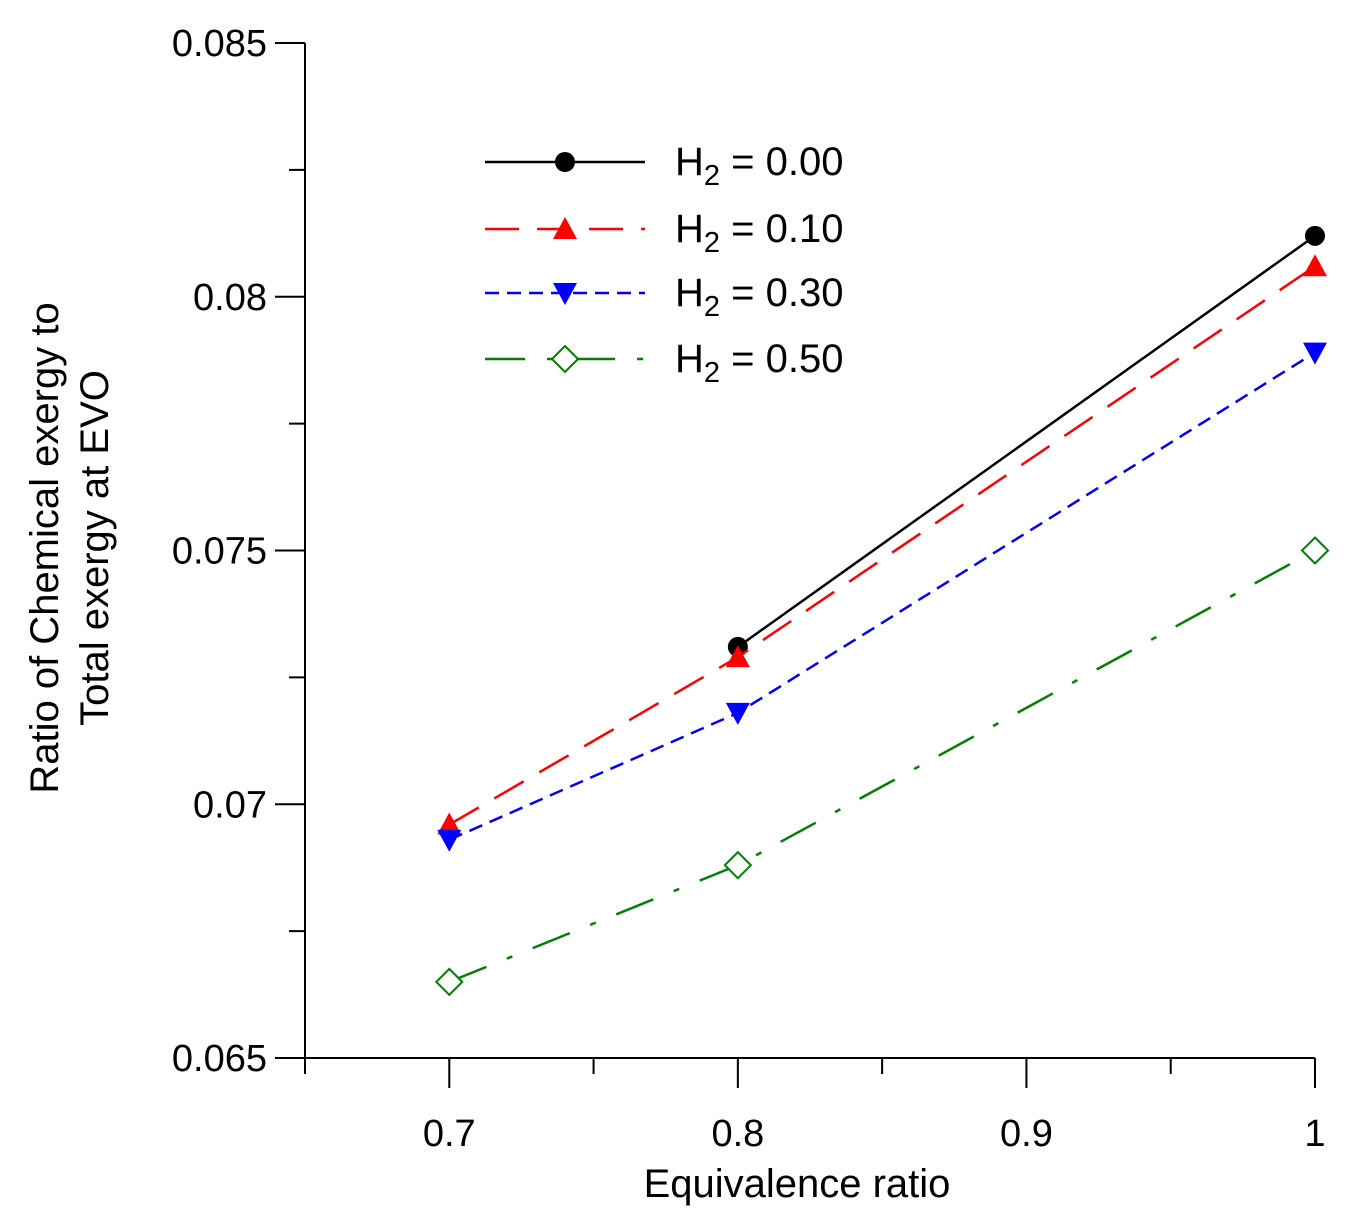  I want to click on legend-item: H2 = 0.00, so click(664, 166).